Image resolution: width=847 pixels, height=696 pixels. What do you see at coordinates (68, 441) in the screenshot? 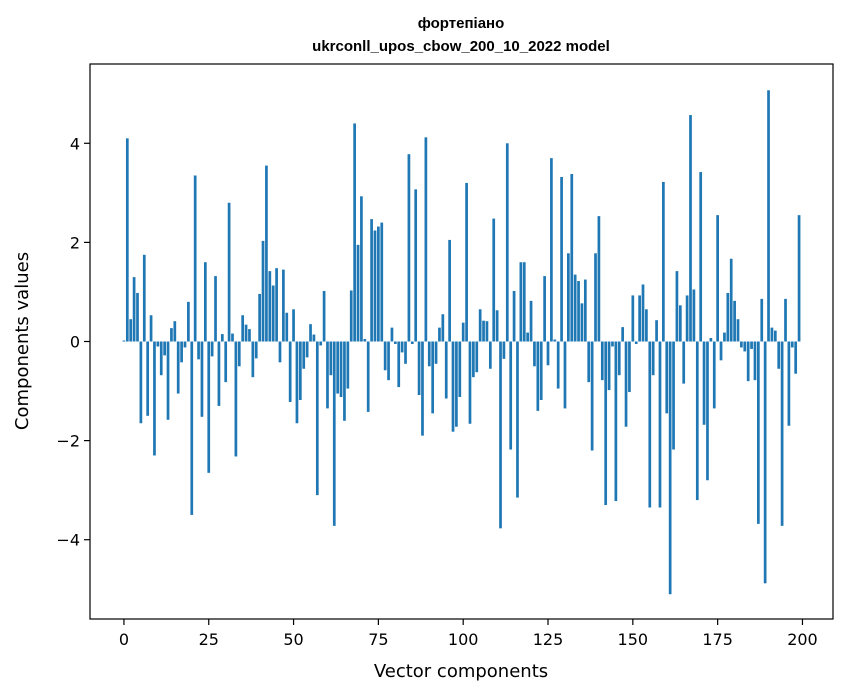
I see `y-tick-label: −2` at bounding box center [68, 441].